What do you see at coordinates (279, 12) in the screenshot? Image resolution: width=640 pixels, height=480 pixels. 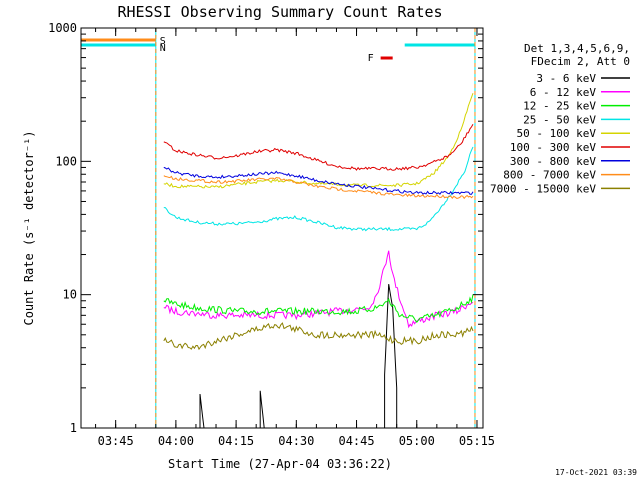 I see `chart-title: RHESSI Observing Summary Count Rates` at bounding box center [279, 12].